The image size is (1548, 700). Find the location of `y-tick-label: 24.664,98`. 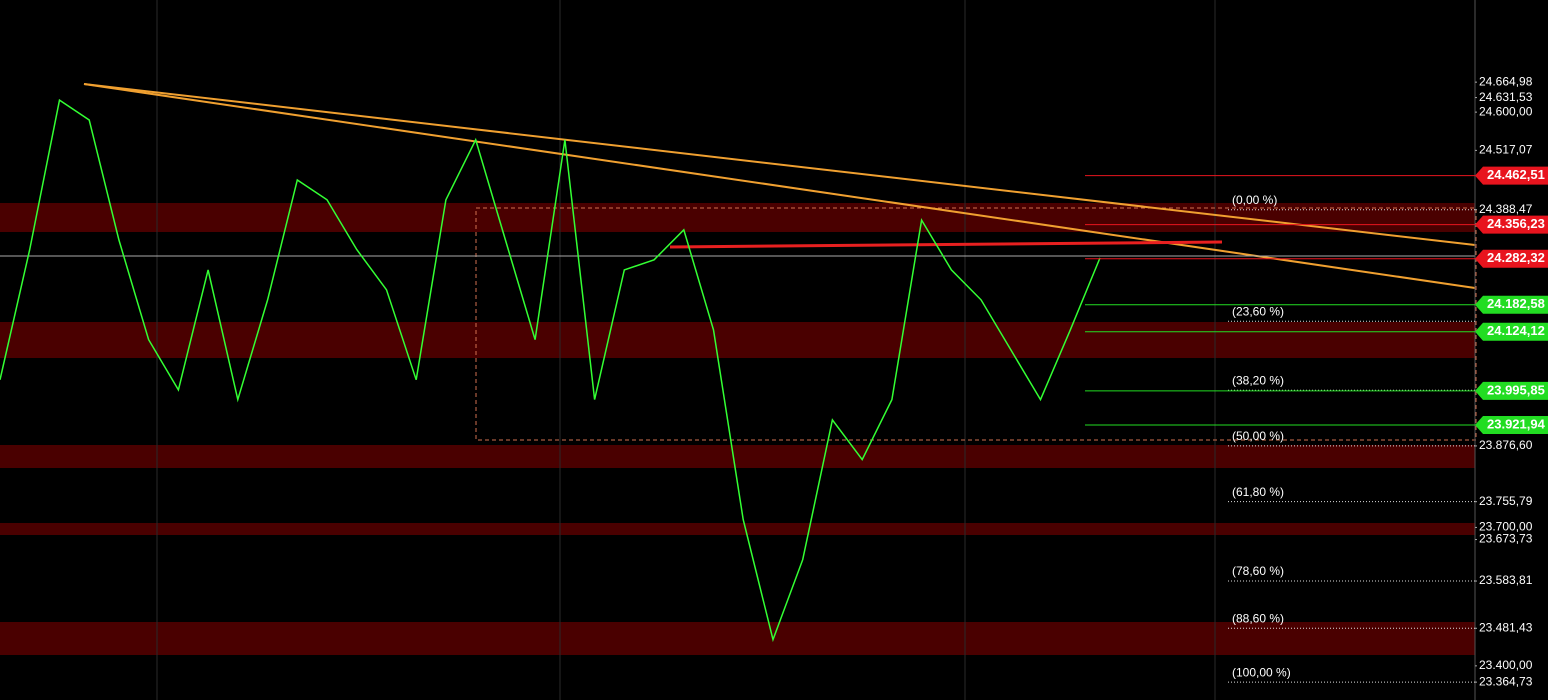

y-tick-label: 24.664,98 is located at coordinates (1506, 81).